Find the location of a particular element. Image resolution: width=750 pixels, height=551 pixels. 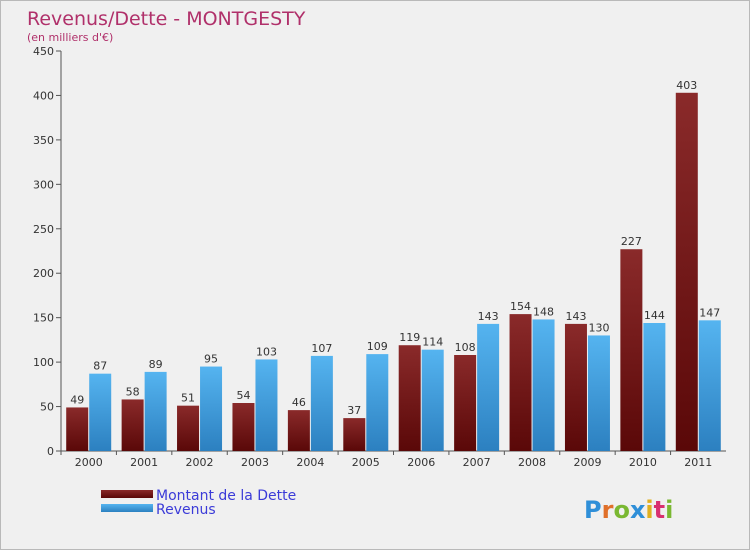

x-tick-label: 2005 is located at coordinates (366, 462).